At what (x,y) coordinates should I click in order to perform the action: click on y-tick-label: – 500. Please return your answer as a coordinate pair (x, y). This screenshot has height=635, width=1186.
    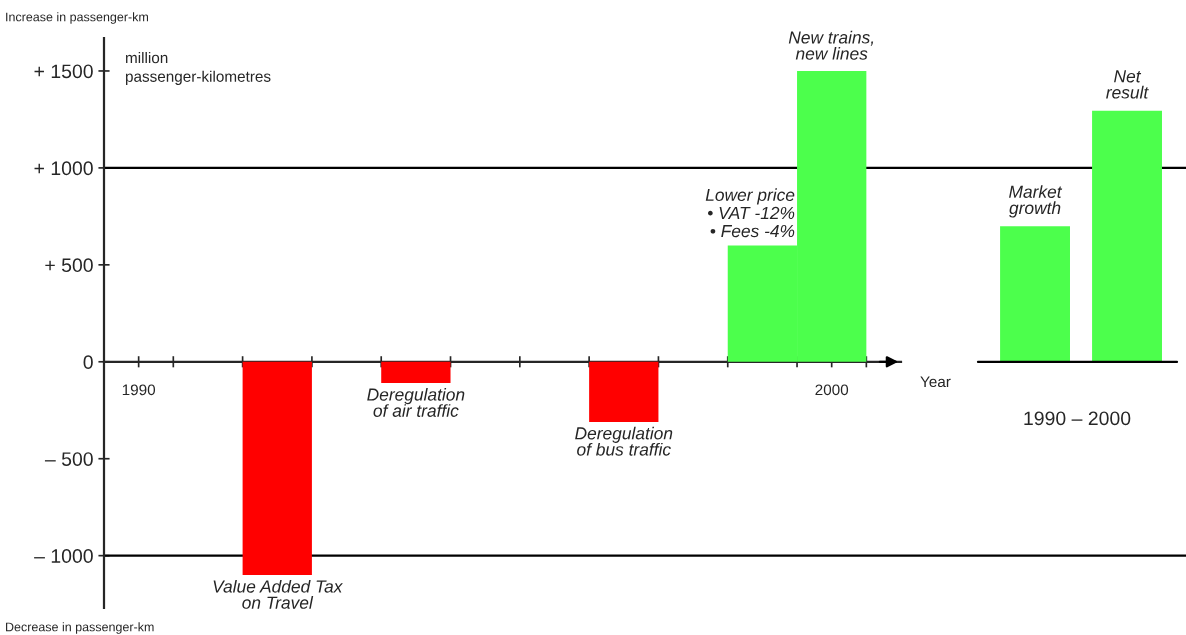
    Looking at the image, I should click on (68, 459).